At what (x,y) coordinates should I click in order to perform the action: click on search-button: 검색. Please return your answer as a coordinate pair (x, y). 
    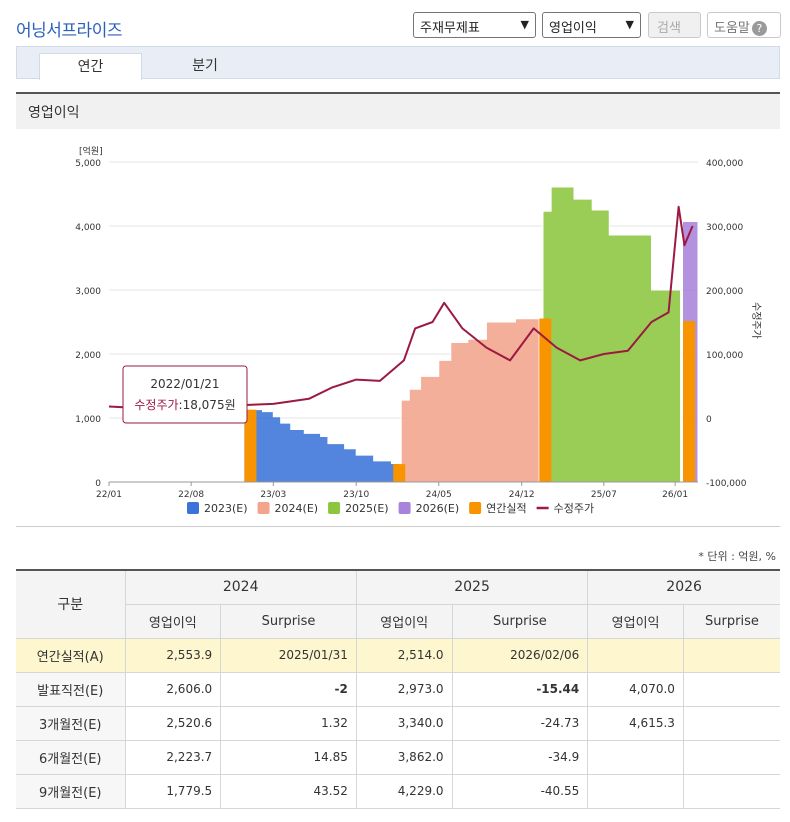
    Looking at the image, I should click on (674, 25).